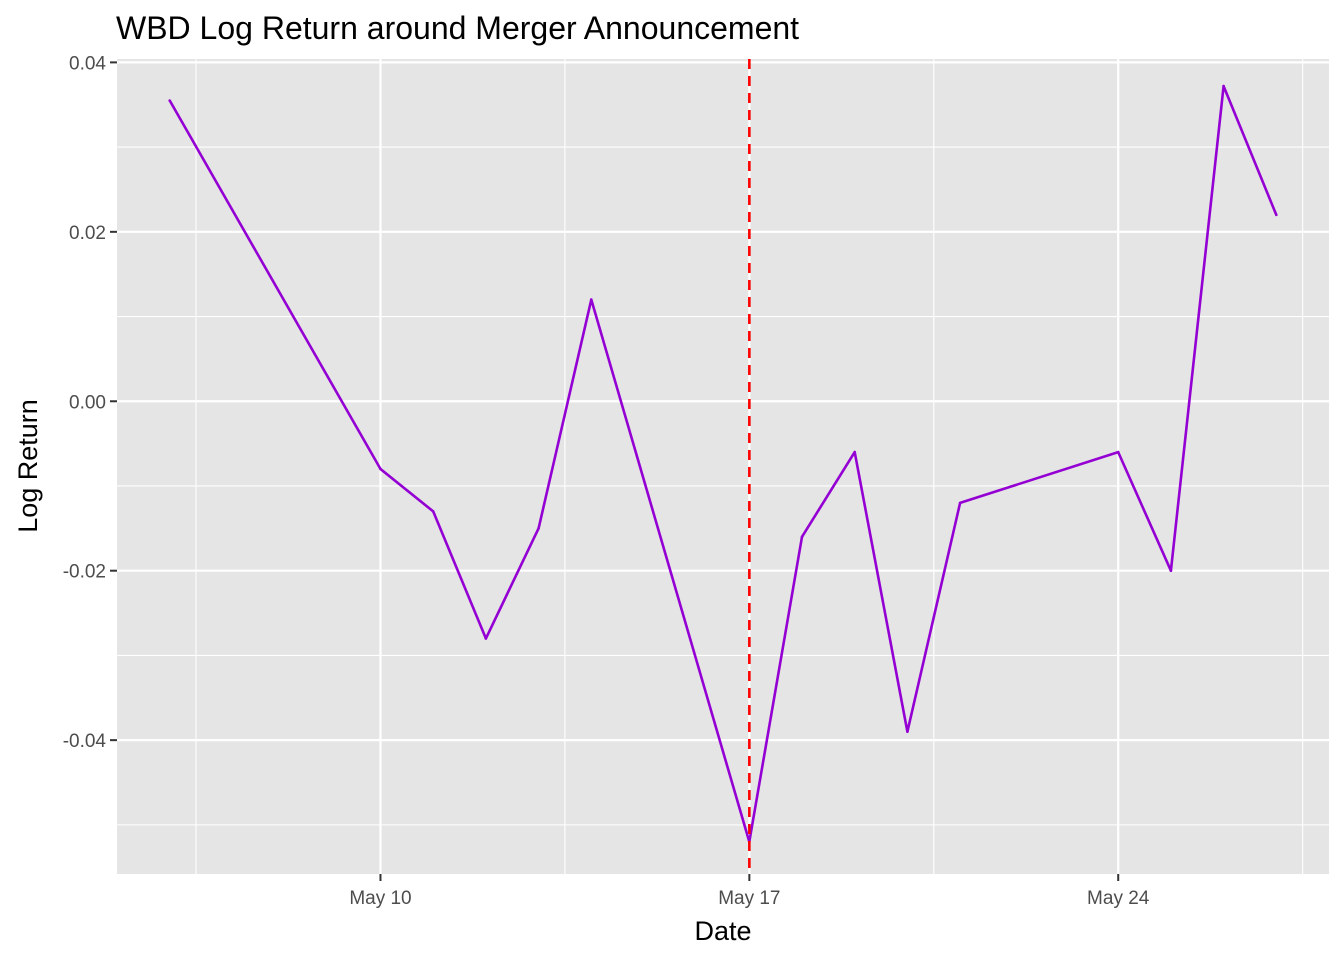 Image resolution: width=1344 pixels, height=960 pixels. I want to click on x-axis: May 10 May 17 May 24, so click(749, 891).